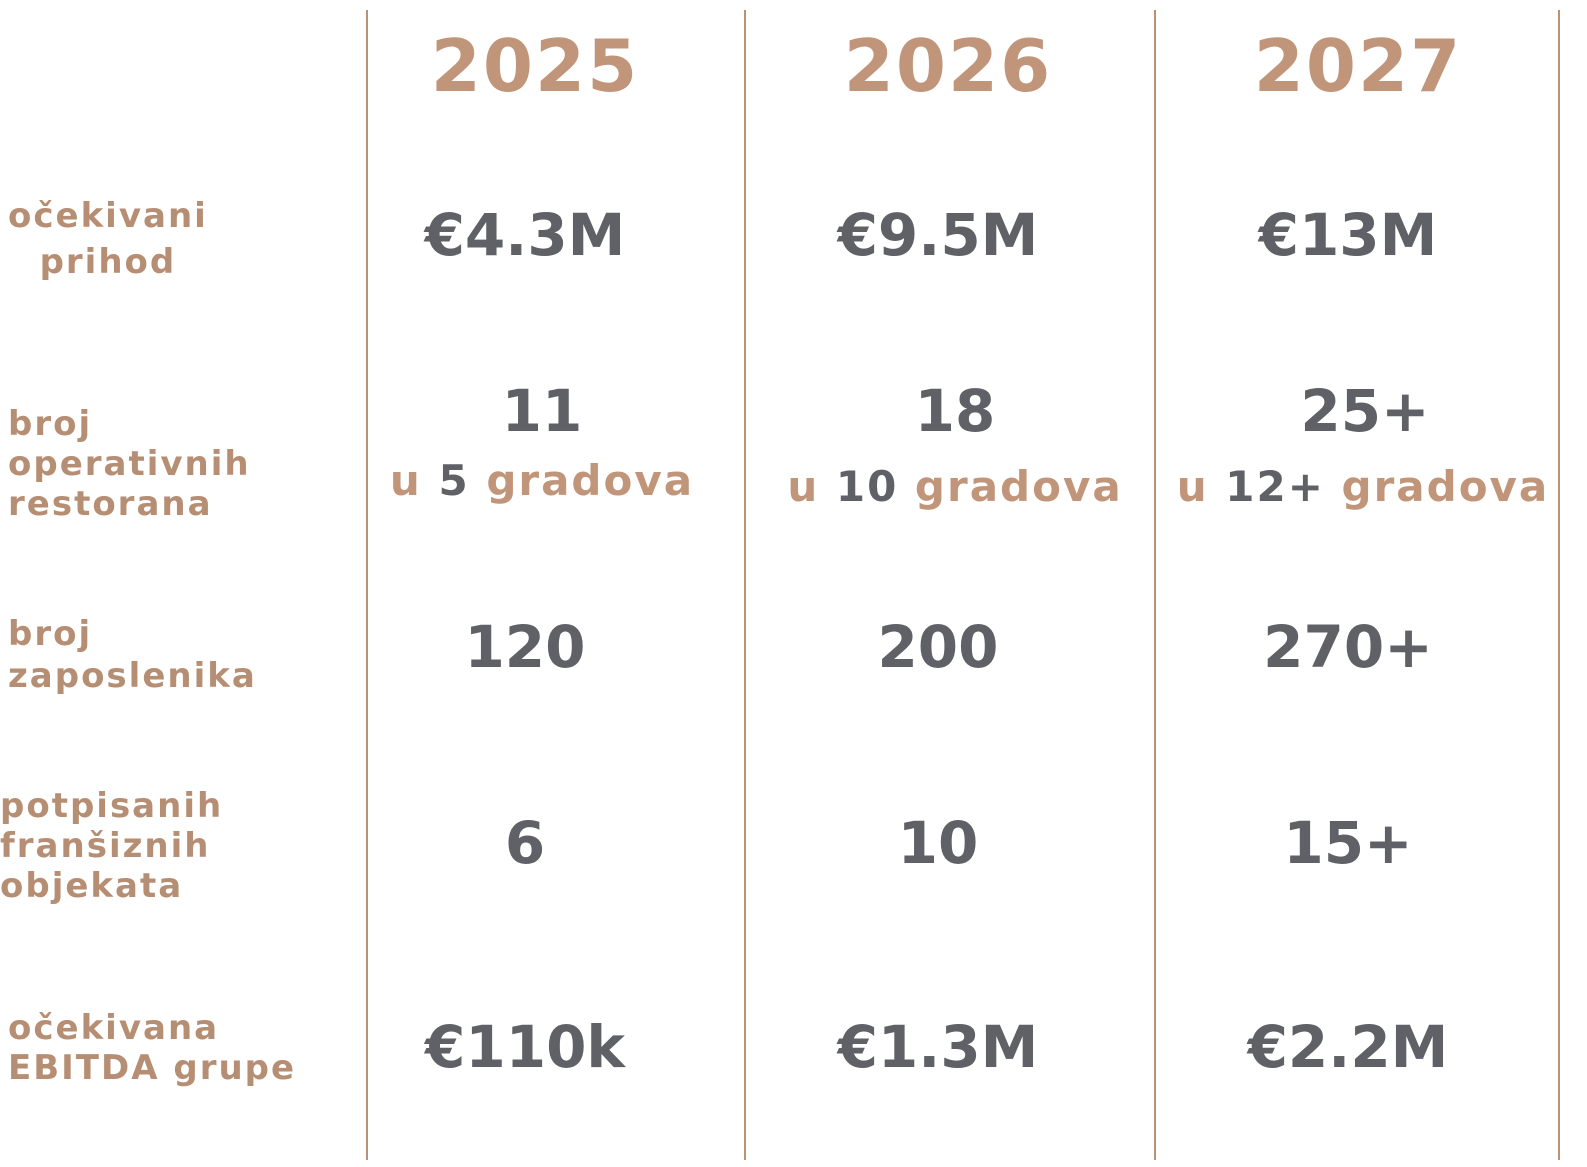 The width and height of the screenshot is (1587, 1167). What do you see at coordinates (105, 846) in the screenshot?
I see `row-label-line: franšiznih` at bounding box center [105, 846].